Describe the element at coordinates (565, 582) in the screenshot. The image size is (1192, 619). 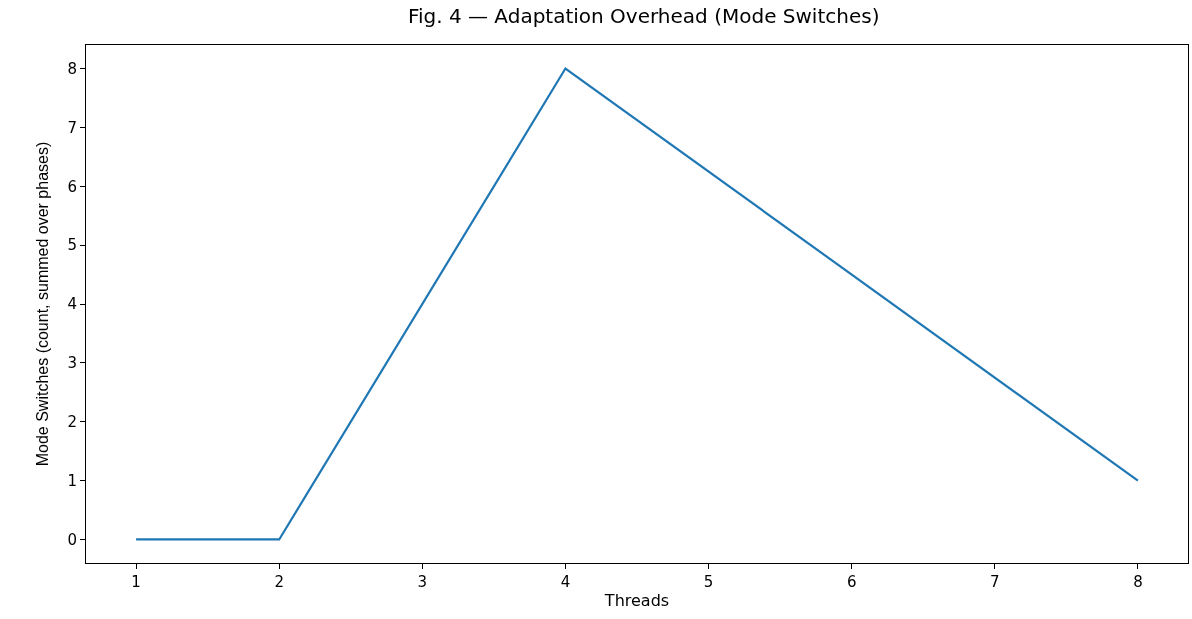
I see `x-tick-label: 4` at that location.